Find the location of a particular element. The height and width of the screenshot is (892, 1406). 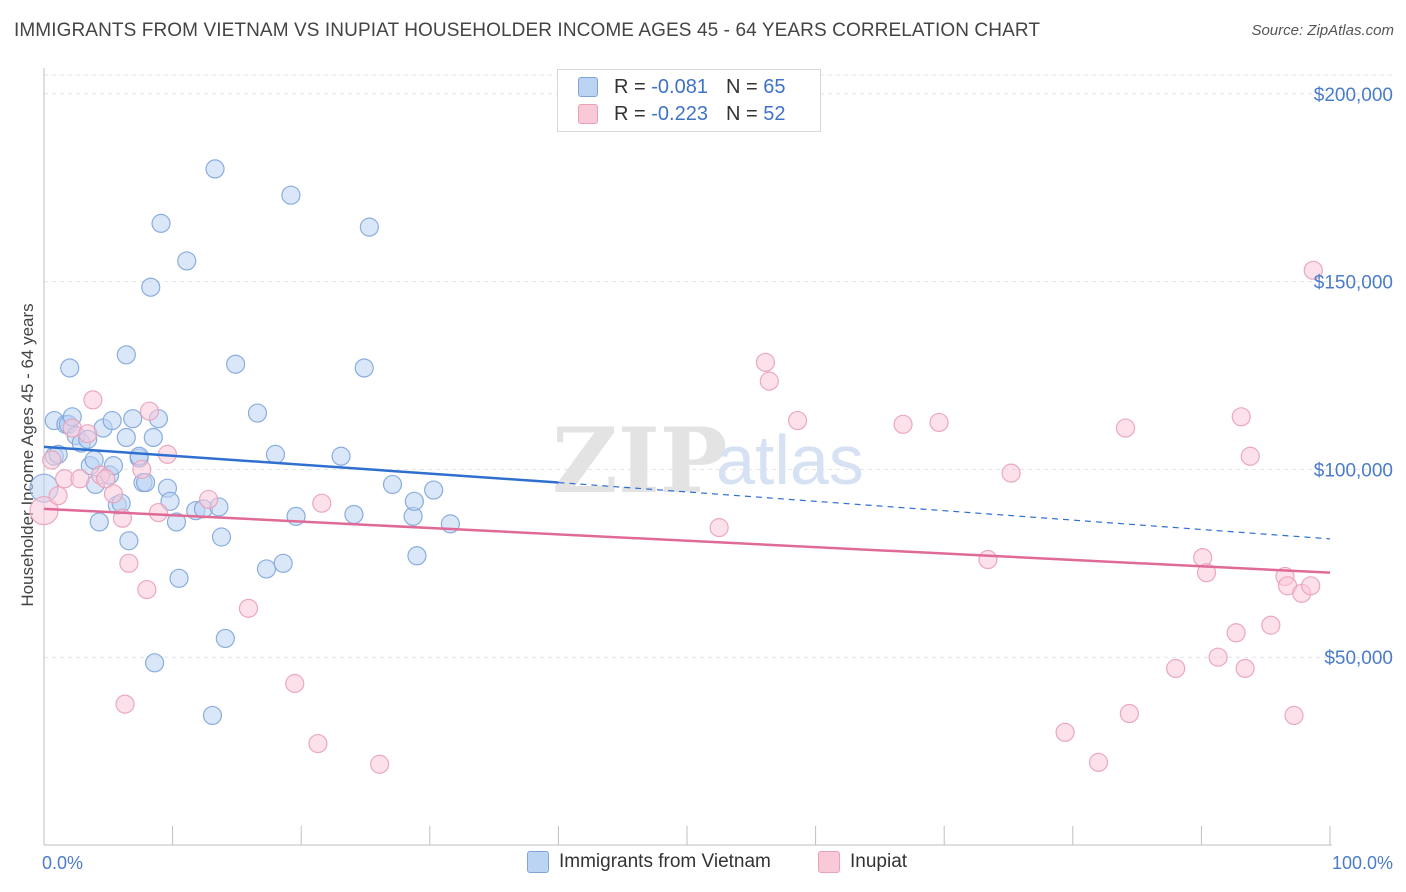

series-legend: Immigrants from Vietnam Inupiat is located at coordinates (703, 865).